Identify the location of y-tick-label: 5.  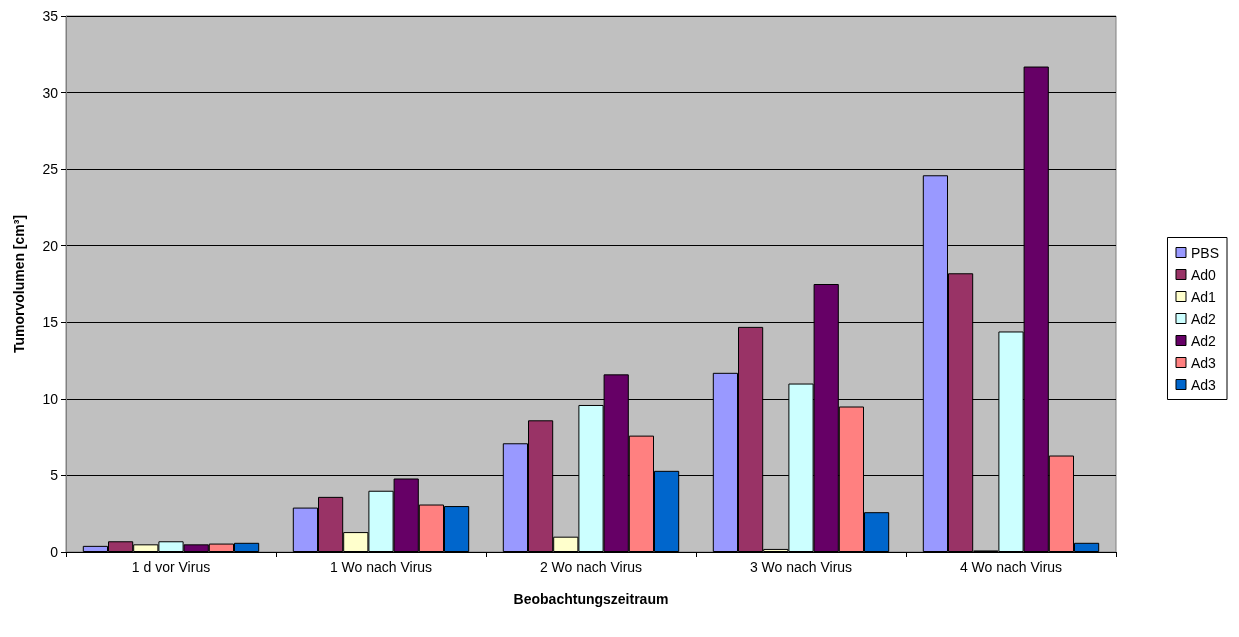
(54, 475).